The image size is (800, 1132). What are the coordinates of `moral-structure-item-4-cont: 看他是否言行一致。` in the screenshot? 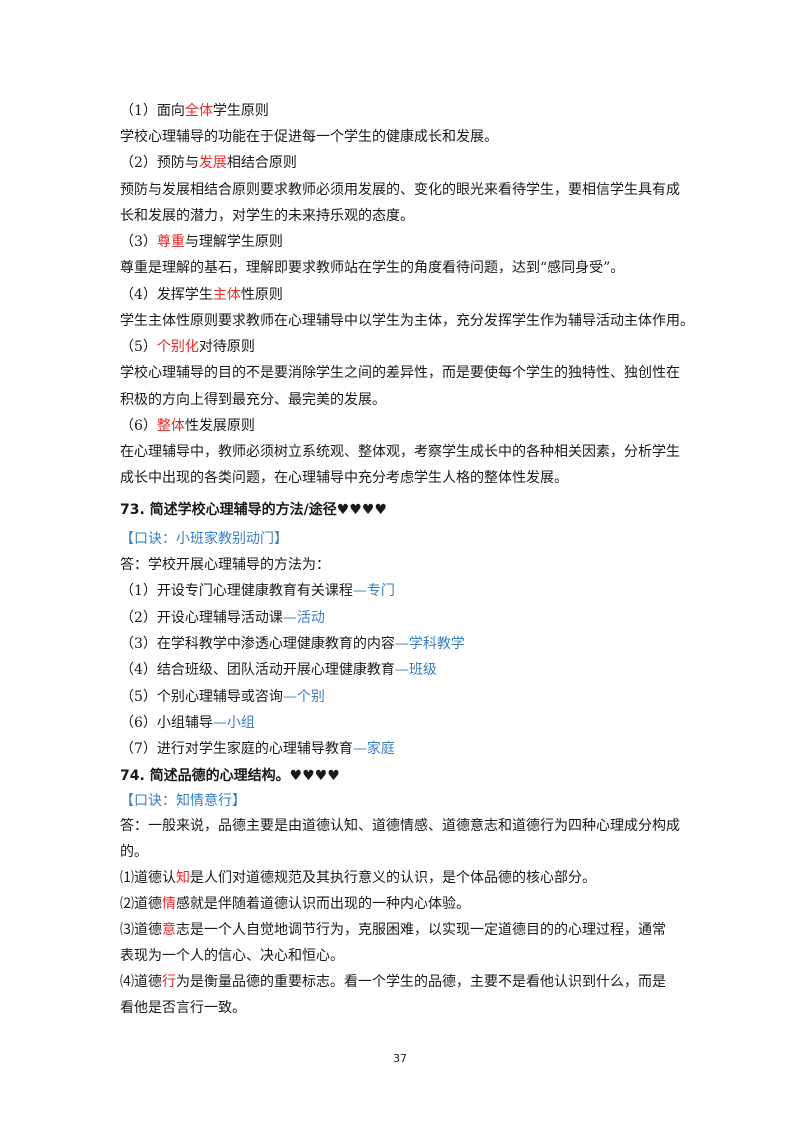 It's located at (183, 1008).